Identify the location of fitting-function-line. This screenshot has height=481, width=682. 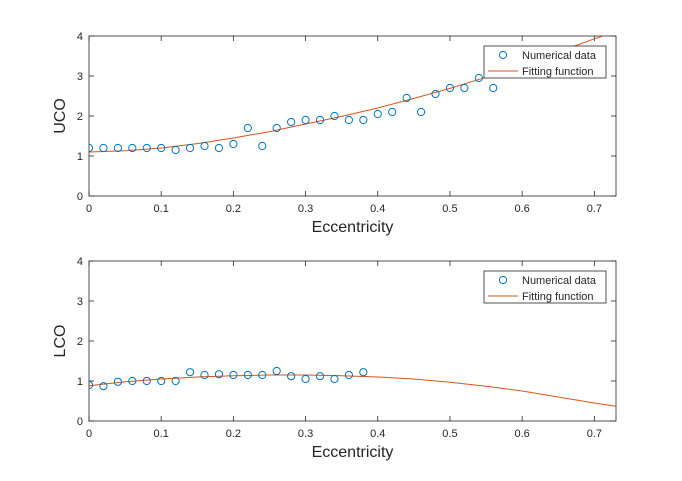
(352, 390).